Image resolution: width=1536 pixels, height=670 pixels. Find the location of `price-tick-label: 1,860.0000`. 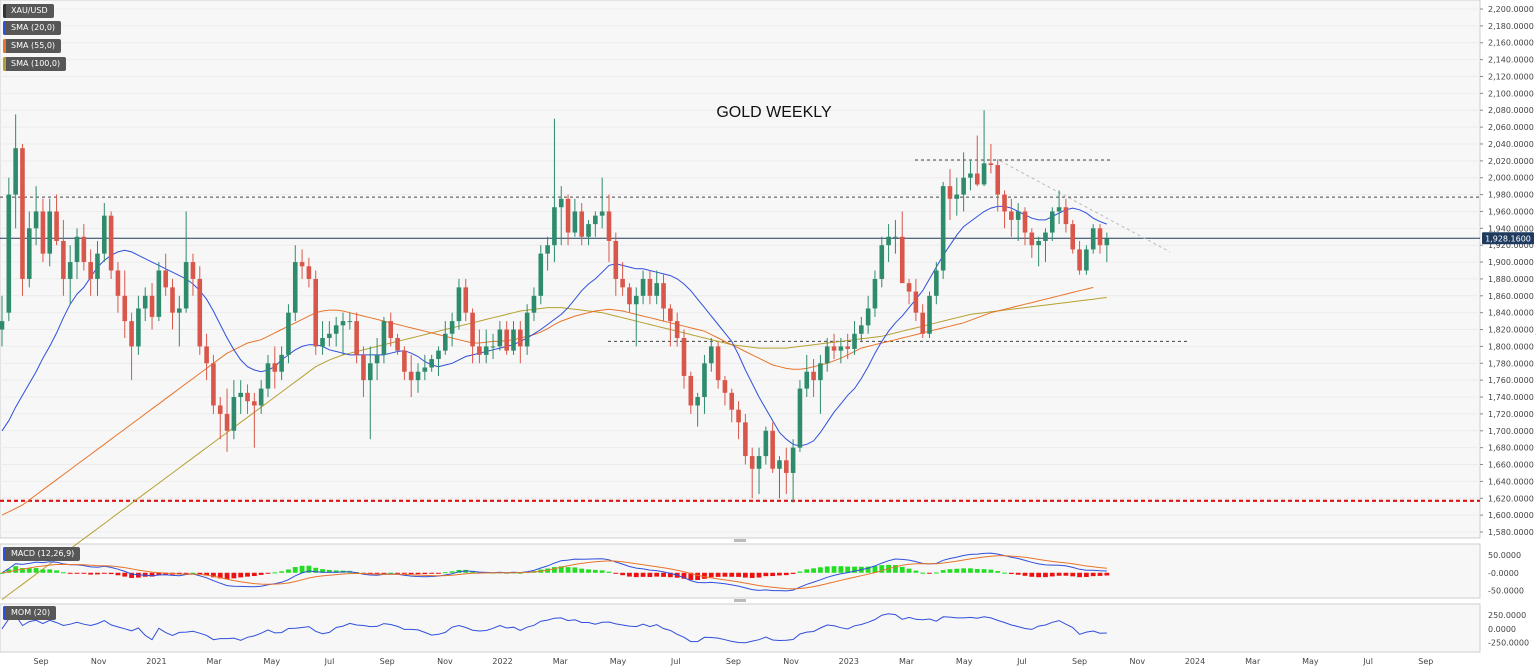

price-tick-label: 1,860.0000 is located at coordinates (1511, 296).